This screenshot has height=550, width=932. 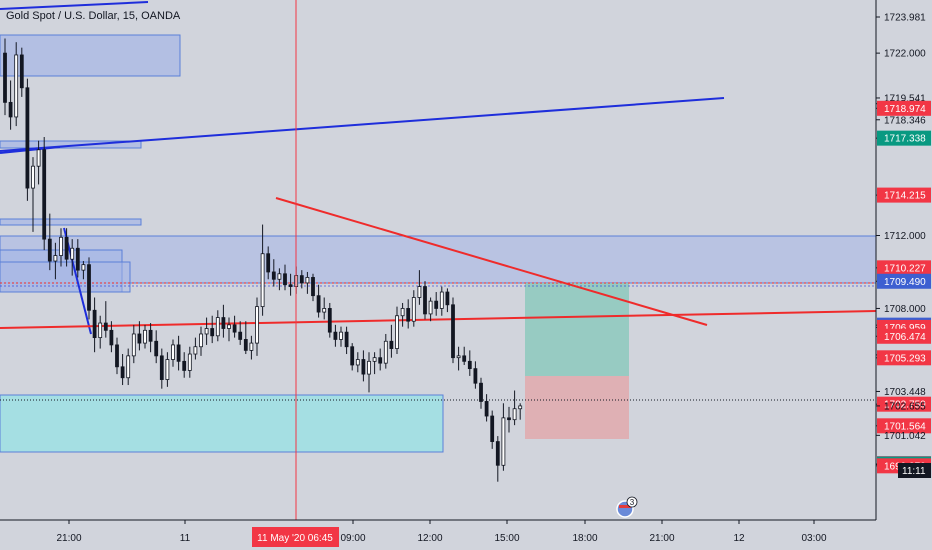 What do you see at coordinates (632, 502) in the screenshot?
I see `badge-count-text: 3` at bounding box center [632, 502].